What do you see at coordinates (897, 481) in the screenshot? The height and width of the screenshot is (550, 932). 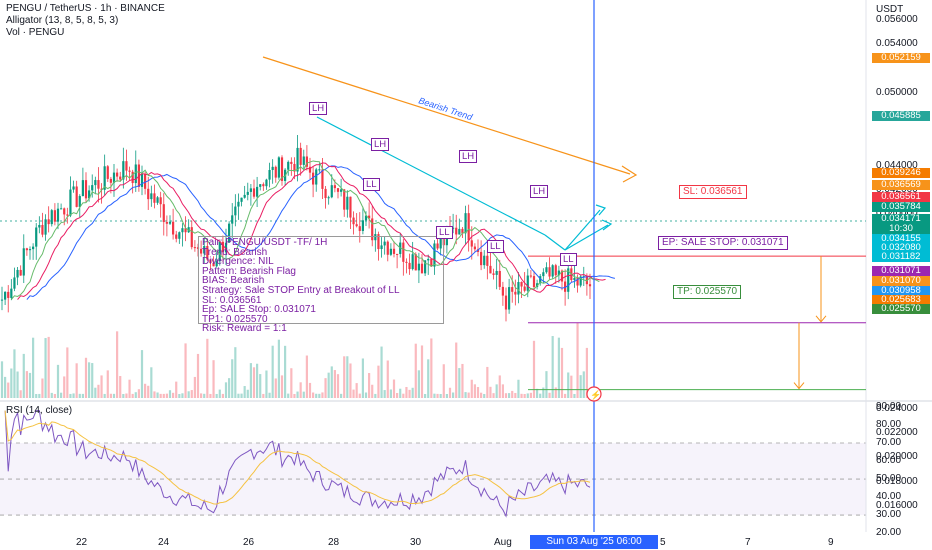 I see `price-tick-label: 0.018000` at bounding box center [897, 481].